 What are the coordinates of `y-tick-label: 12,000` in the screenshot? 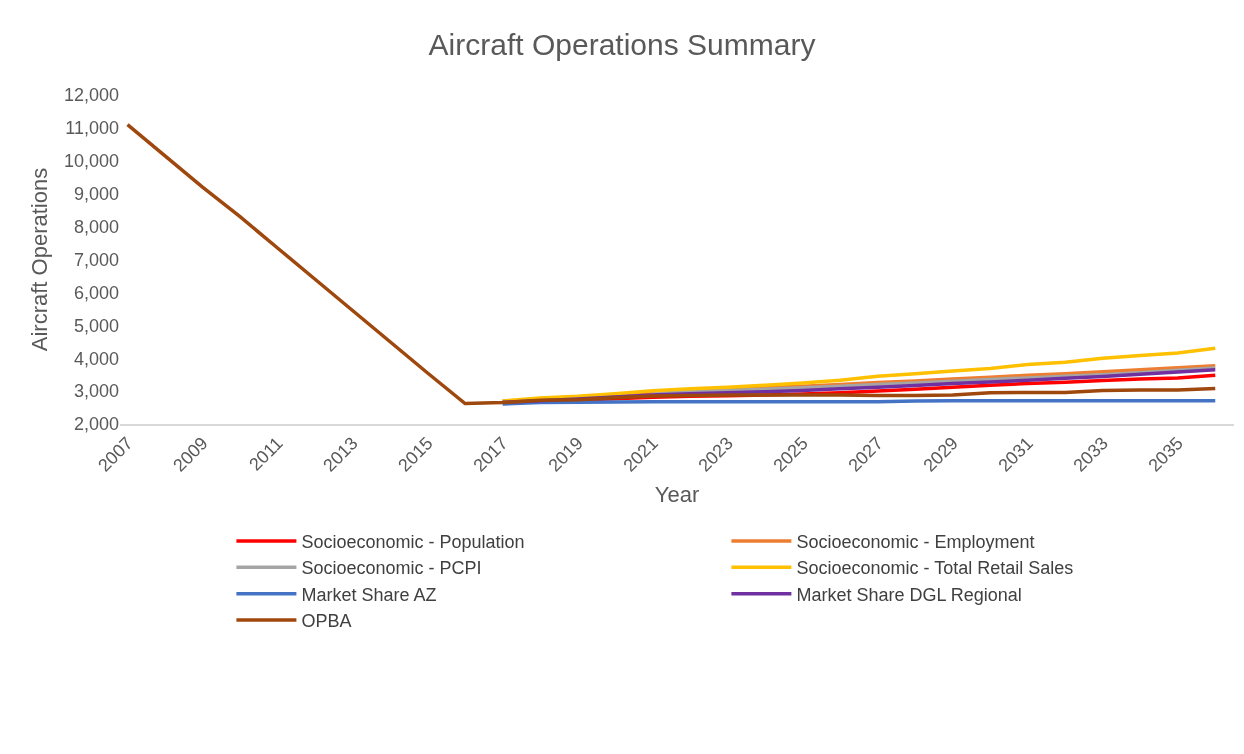 It's located at (91, 95).